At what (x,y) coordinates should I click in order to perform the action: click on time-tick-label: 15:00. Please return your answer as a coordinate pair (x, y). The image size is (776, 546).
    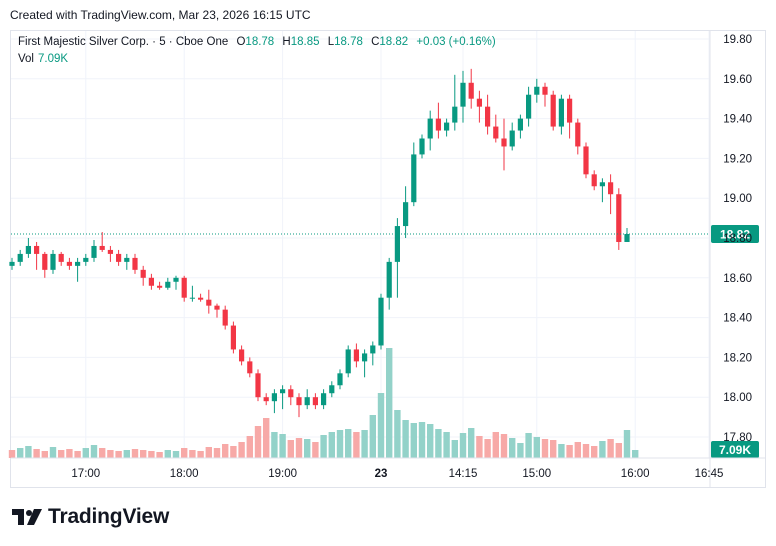
    Looking at the image, I should click on (536, 474).